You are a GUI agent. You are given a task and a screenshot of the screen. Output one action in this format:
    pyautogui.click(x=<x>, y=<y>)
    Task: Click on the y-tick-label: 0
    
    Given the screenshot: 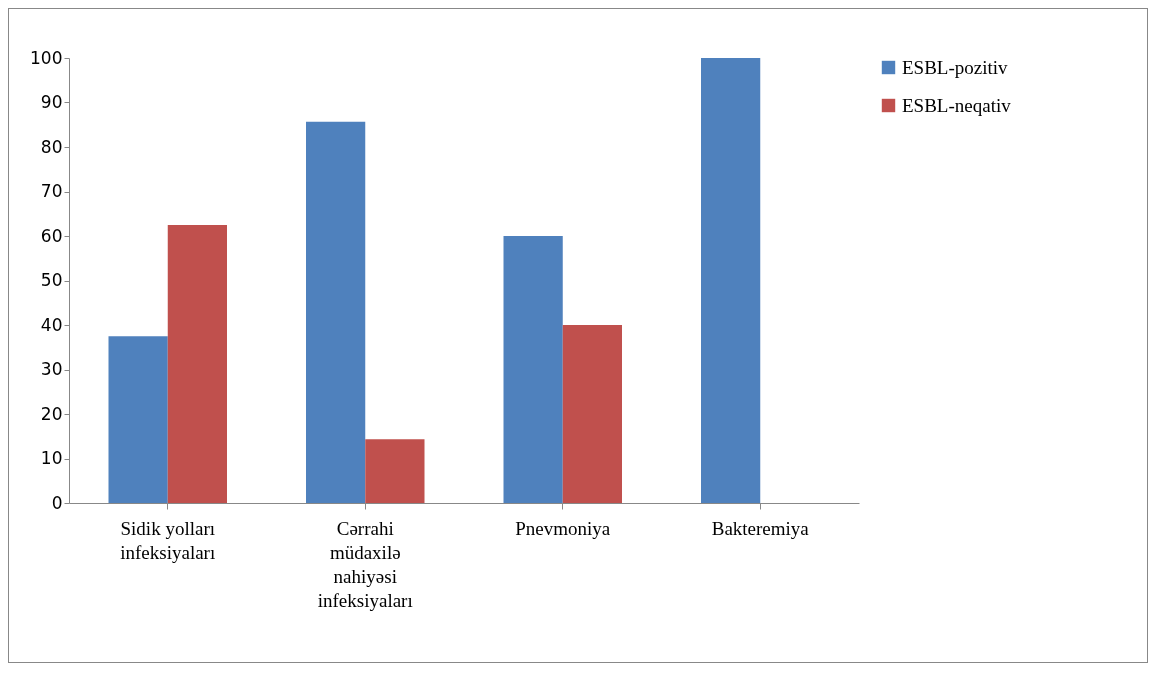 What is the action you would take?
    pyautogui.click(x=57, y=502)
    